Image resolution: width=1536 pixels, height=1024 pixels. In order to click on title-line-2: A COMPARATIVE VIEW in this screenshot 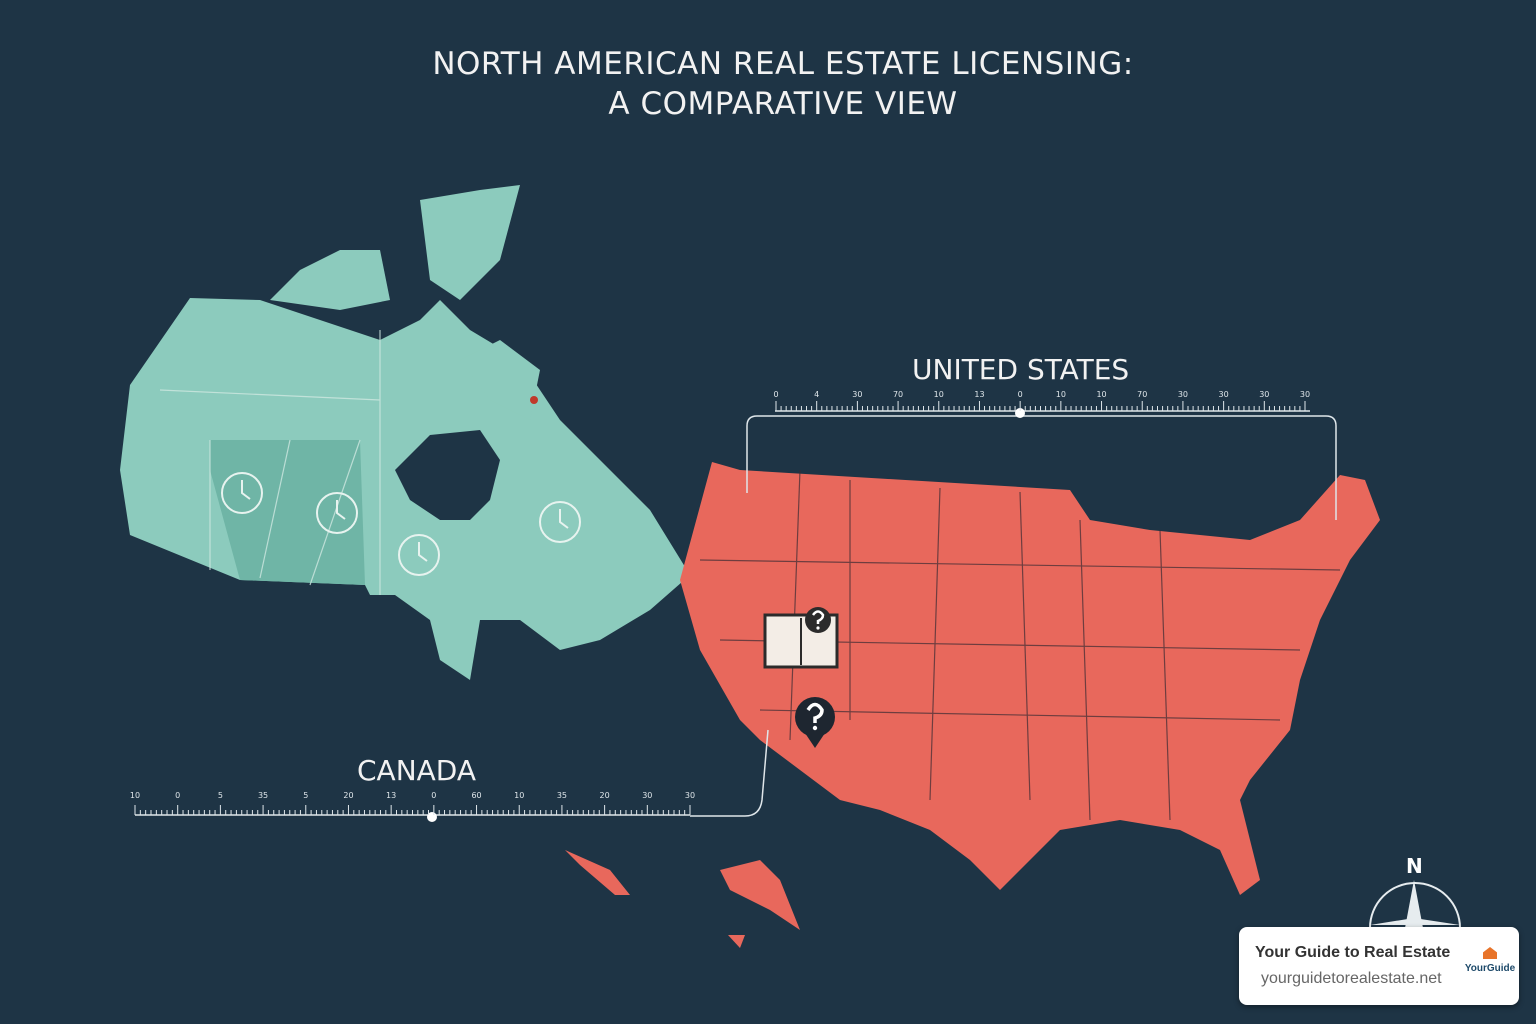, I will do `click(783, 104)`.